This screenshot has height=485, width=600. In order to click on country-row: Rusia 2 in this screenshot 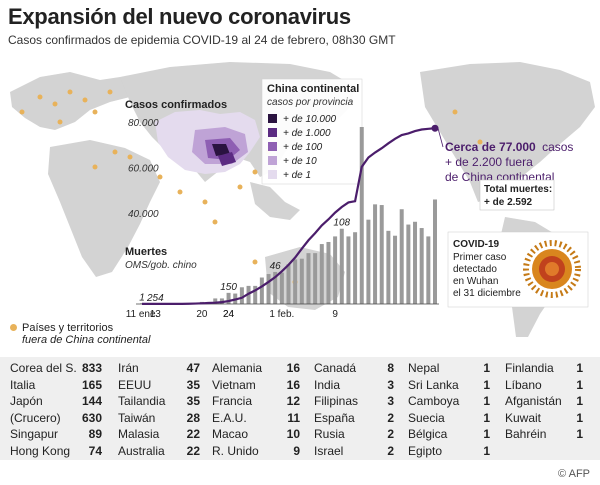, I will do `click(354, 434)`.